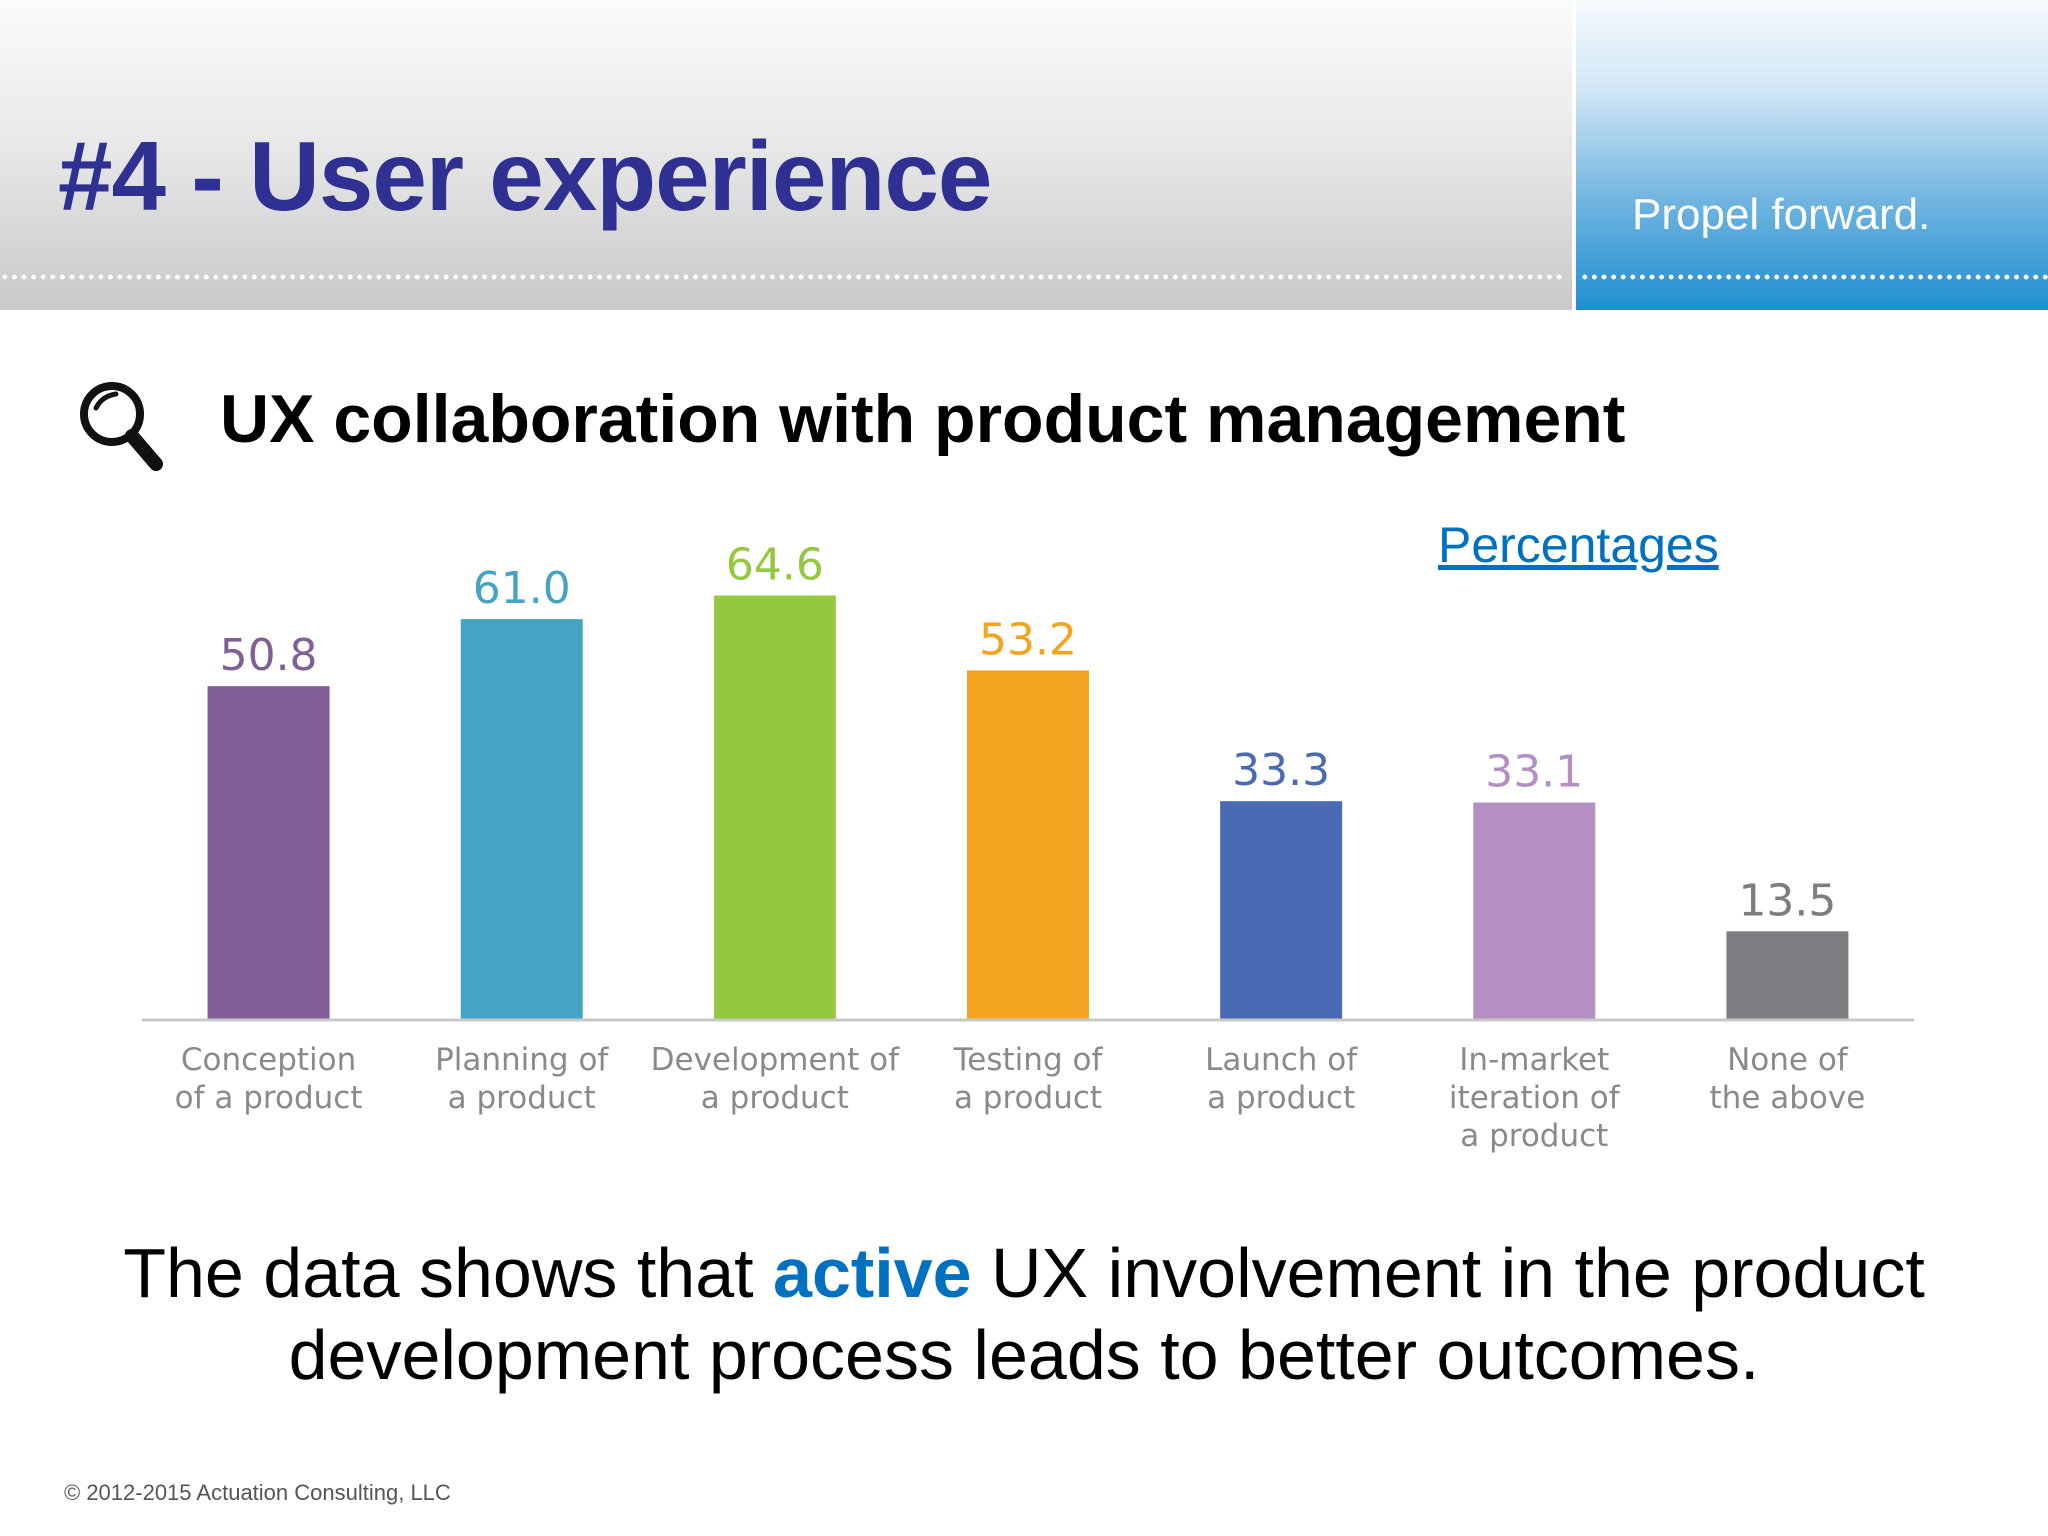 The height and width of the screenshot is (1536, 2048). I want to click on header-divider, so click(1574, 155).